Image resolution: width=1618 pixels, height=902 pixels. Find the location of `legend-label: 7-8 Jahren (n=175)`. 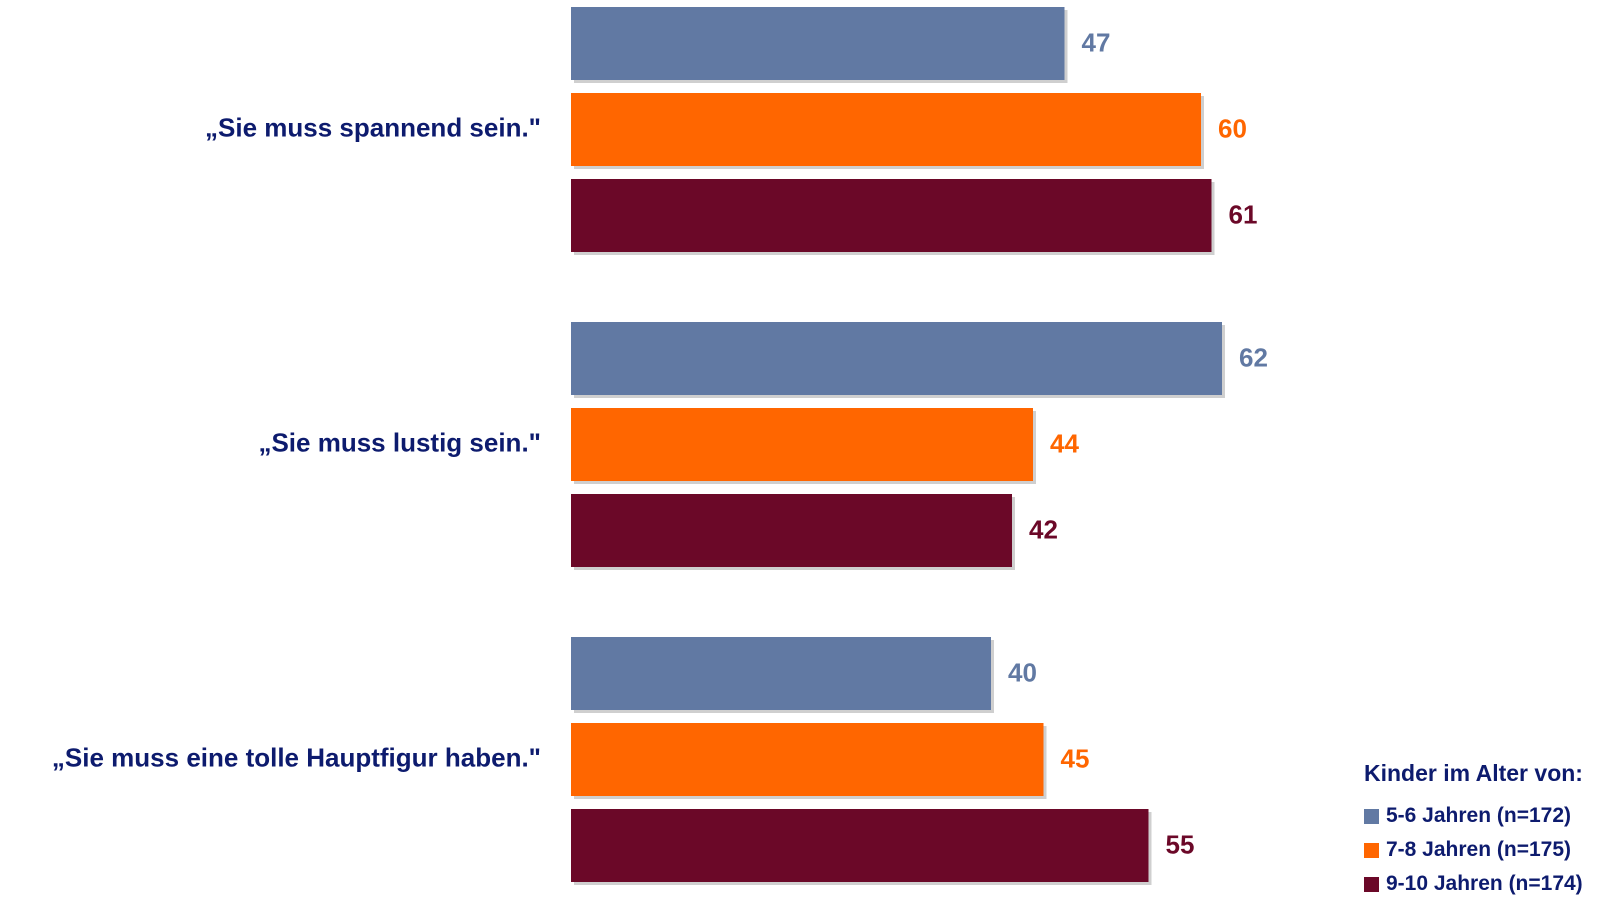

legend-label: 7-8 Jahren (n=175) is located at coordinates (1479, 849).